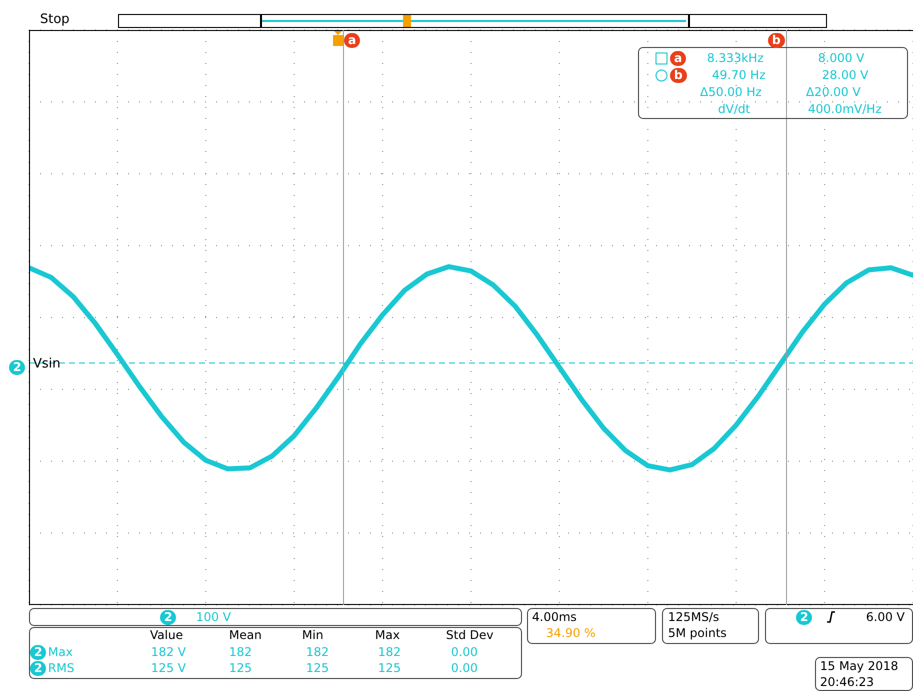 This screenshot has width=913, height=691. Describe the element at coordinates (859, 666) in the screenshot. I see `text: 15 May 2018` at that location.